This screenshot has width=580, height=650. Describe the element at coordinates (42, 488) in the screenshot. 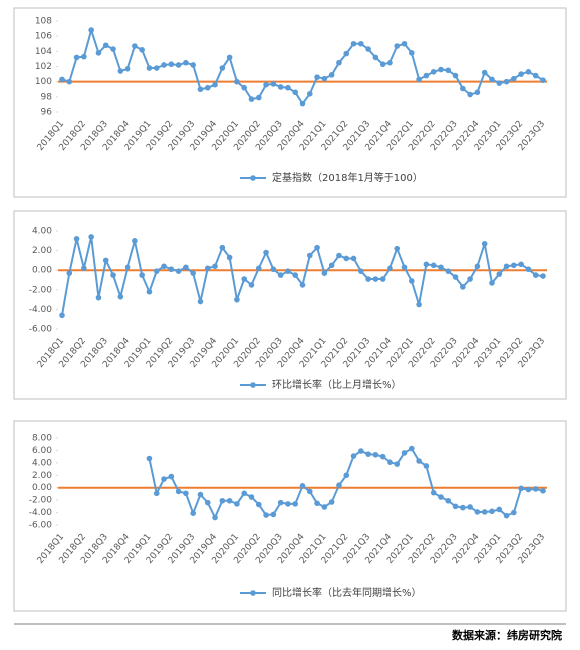

I see `y-tick-label: 0.00` at that location.